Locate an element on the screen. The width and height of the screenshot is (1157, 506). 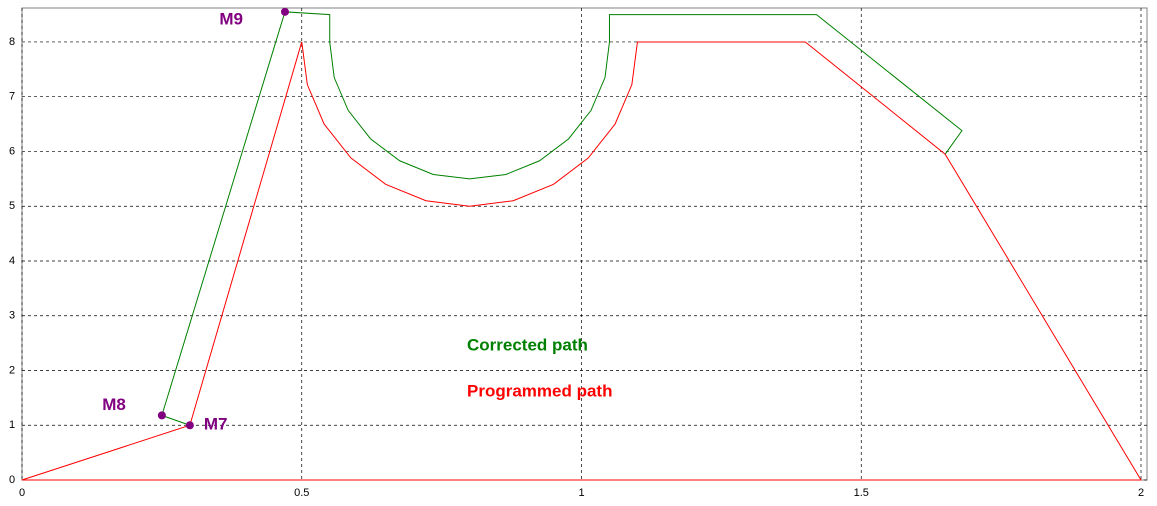
y-tick-label: 3 is located at coordinates (12, 316).